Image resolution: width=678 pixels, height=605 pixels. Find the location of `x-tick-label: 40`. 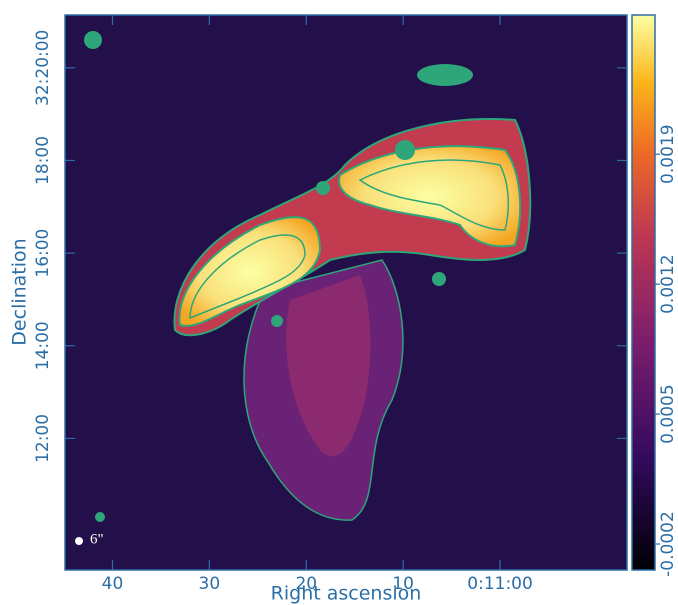

x-tick-label: 40 is located at coordinates (113, 584).